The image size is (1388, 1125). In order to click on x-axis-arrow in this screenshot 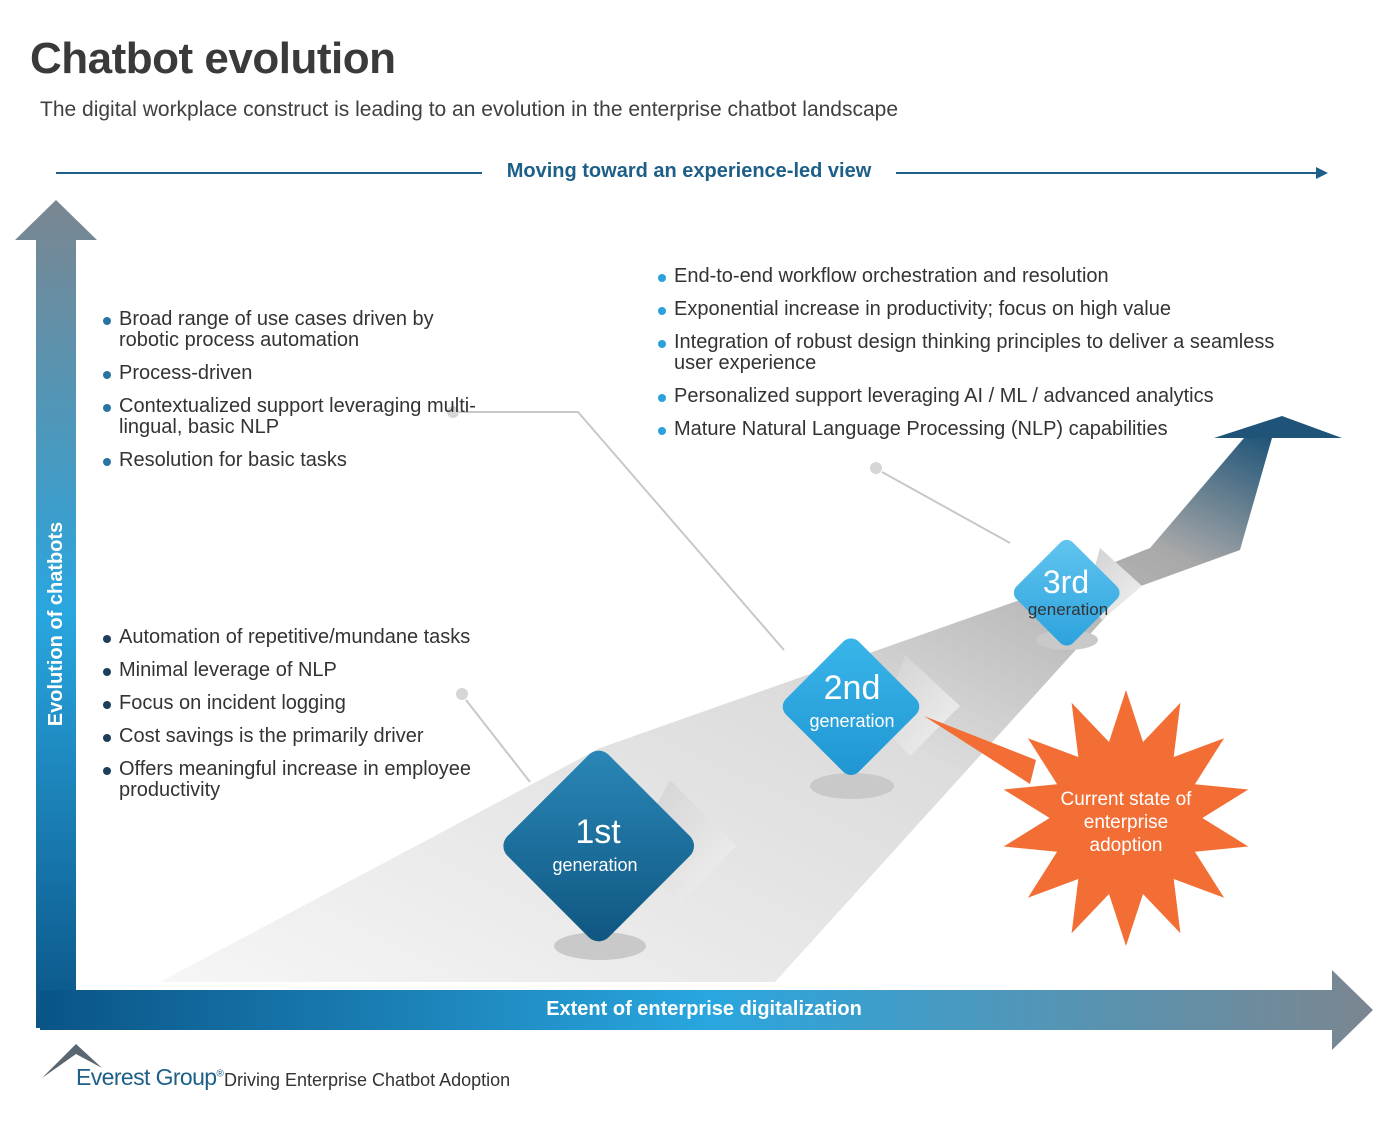, I will do `click(706, 1010)`.